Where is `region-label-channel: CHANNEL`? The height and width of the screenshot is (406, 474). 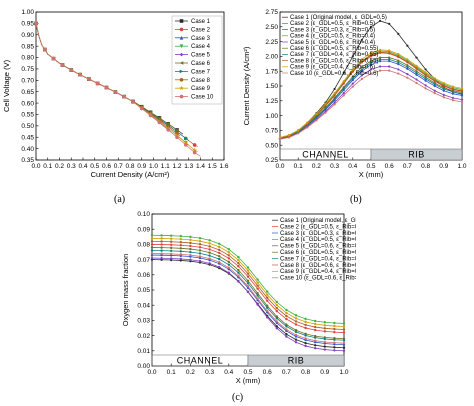 region-label-channel: CHANNEL is located at coordinates (325, 155).